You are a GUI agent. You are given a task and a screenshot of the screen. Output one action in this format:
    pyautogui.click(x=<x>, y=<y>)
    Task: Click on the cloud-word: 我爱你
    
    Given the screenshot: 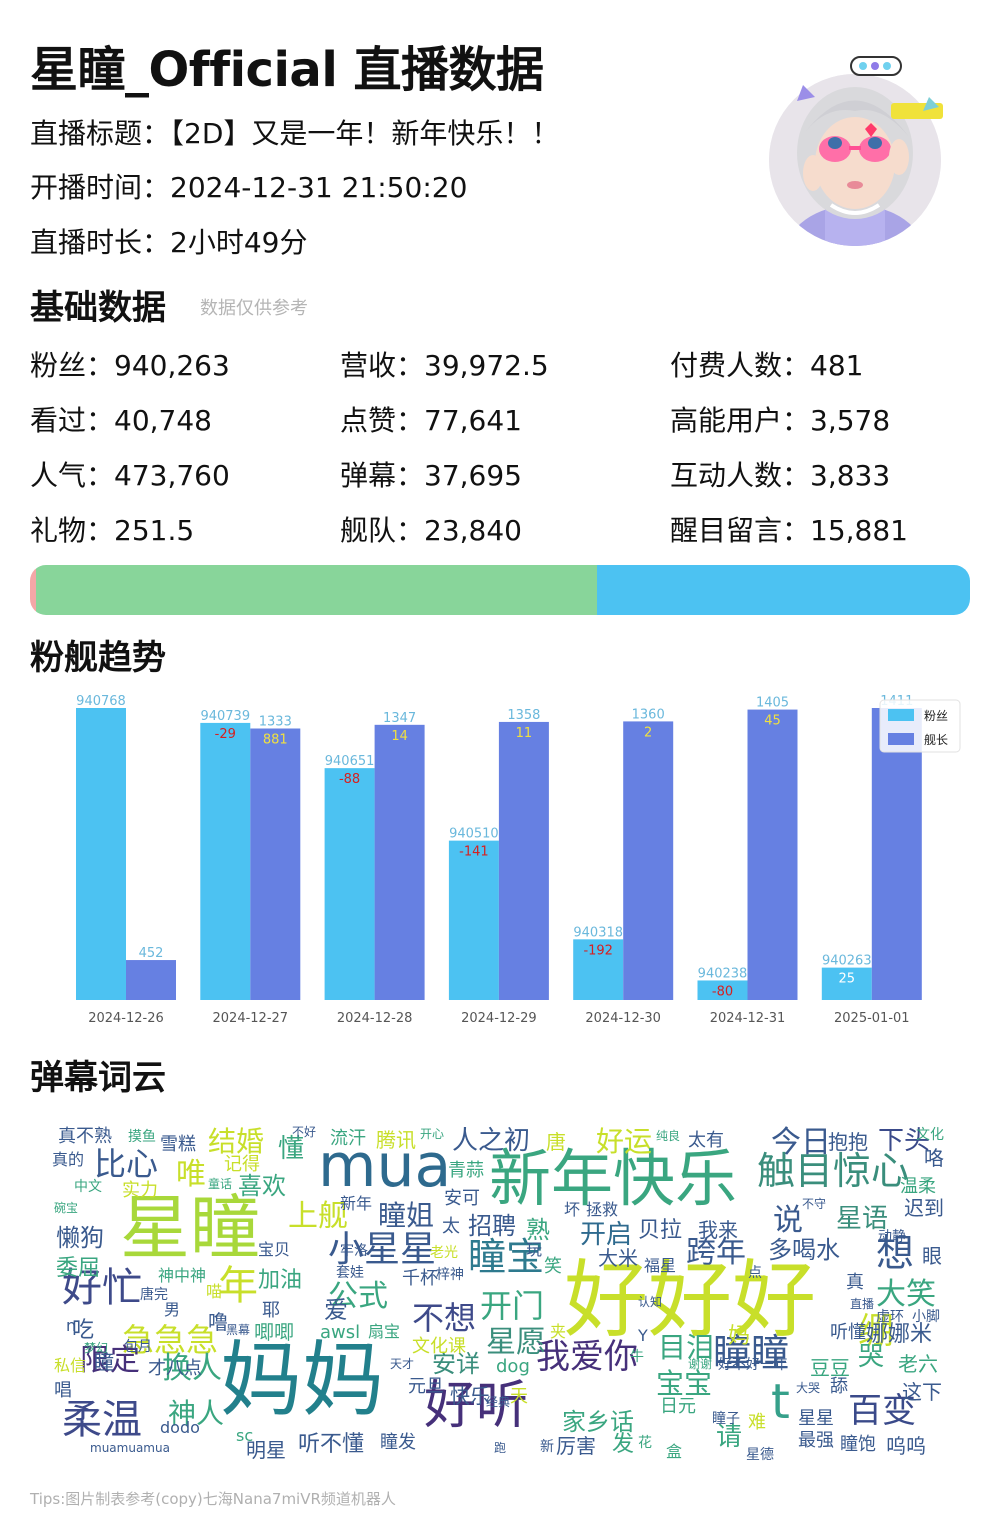 What is the action you would take?
    pyautogui.click(x=587, y=1357)
    